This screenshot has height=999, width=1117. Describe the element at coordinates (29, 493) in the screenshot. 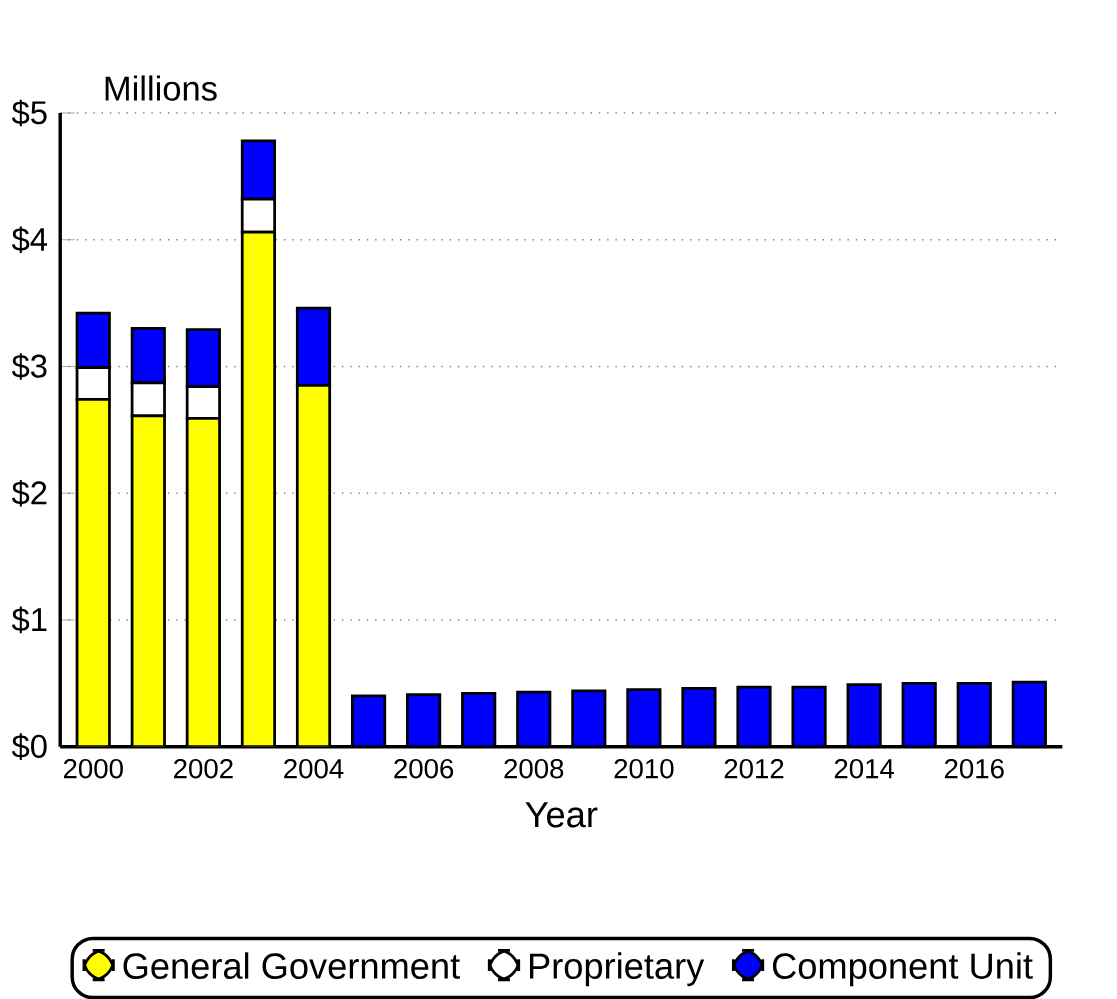

I see `y-tick-label: $2` at that location.